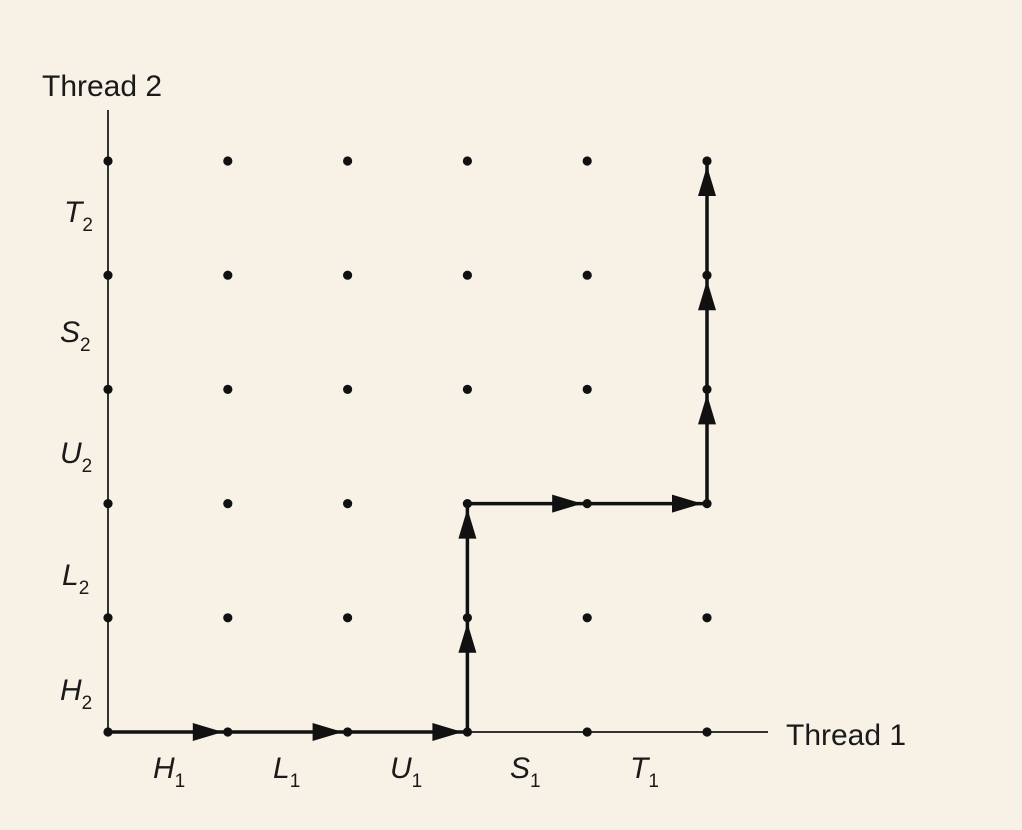  Describe the element at coordinates (102, 86) in the screenshot. I see `y-axis-title: Thread 2` at that location.